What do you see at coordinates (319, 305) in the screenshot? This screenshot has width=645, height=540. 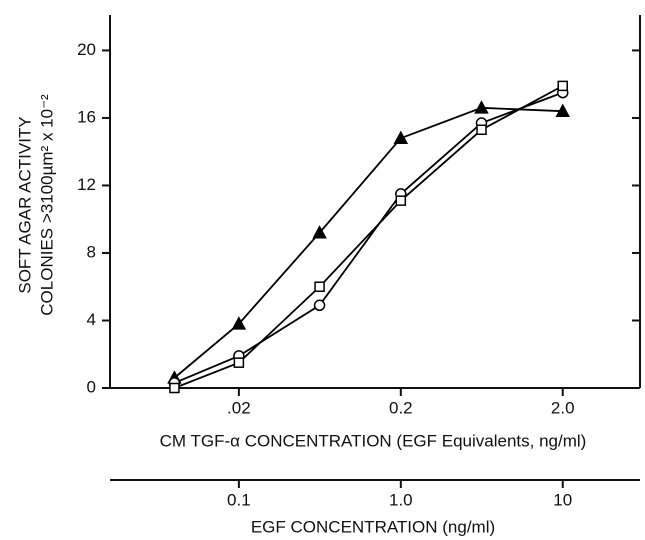 I see `circle-marker` at bounding box center [319, 305].